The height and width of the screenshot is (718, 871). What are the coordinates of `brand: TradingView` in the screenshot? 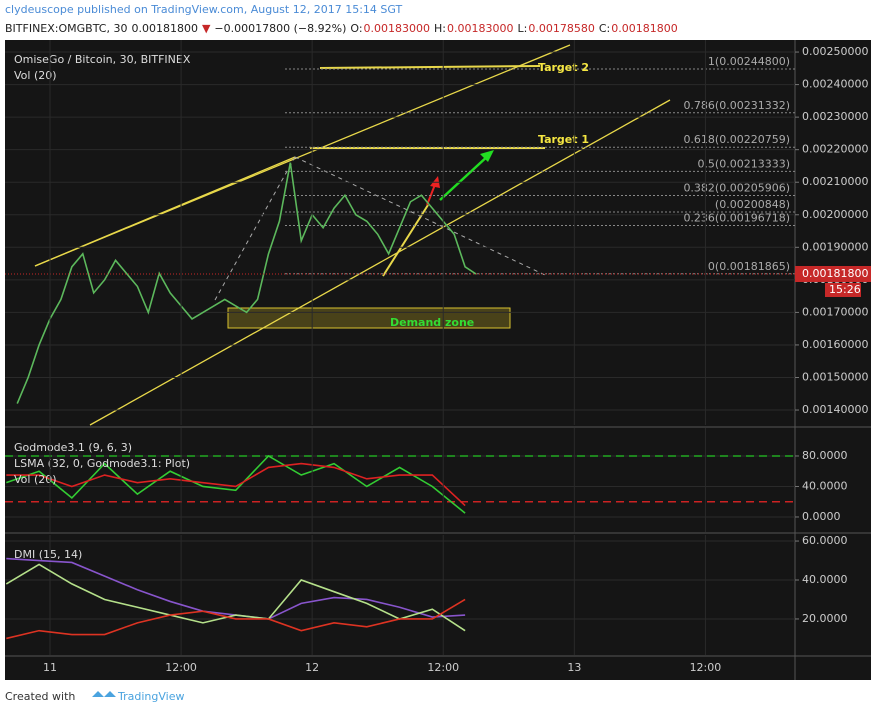 It's located at (150, 696).